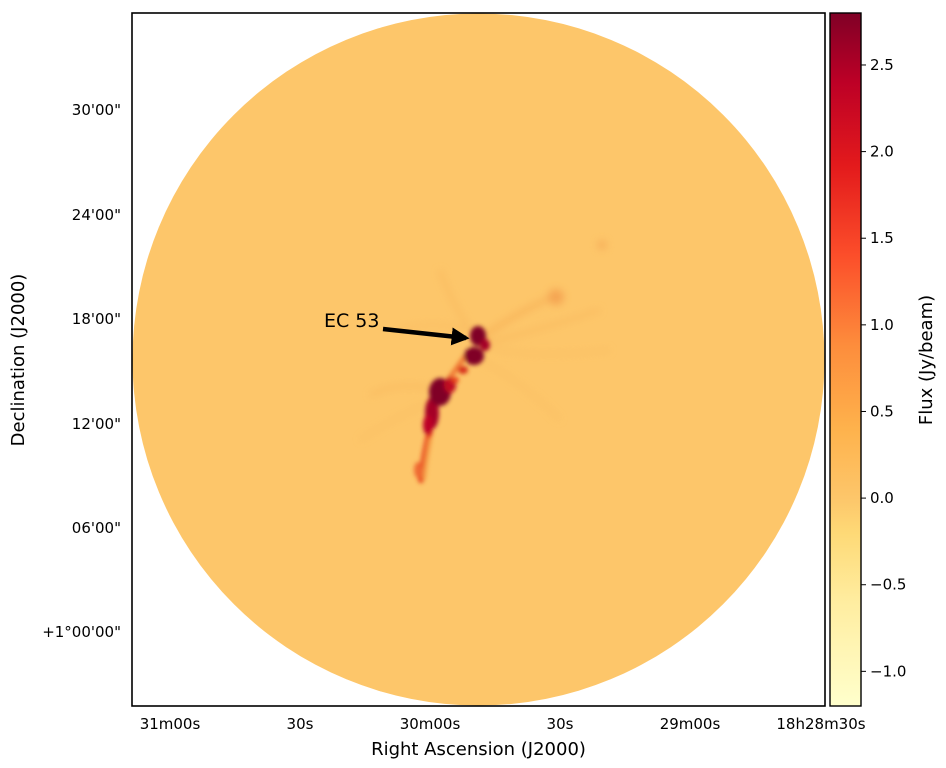 The height and width of the screenshot is (768, 946). What do you see at coordinates (96, 424) in the screenshot?
I see `y-tick-label: 12'00"` at bounding box center [96, 424].